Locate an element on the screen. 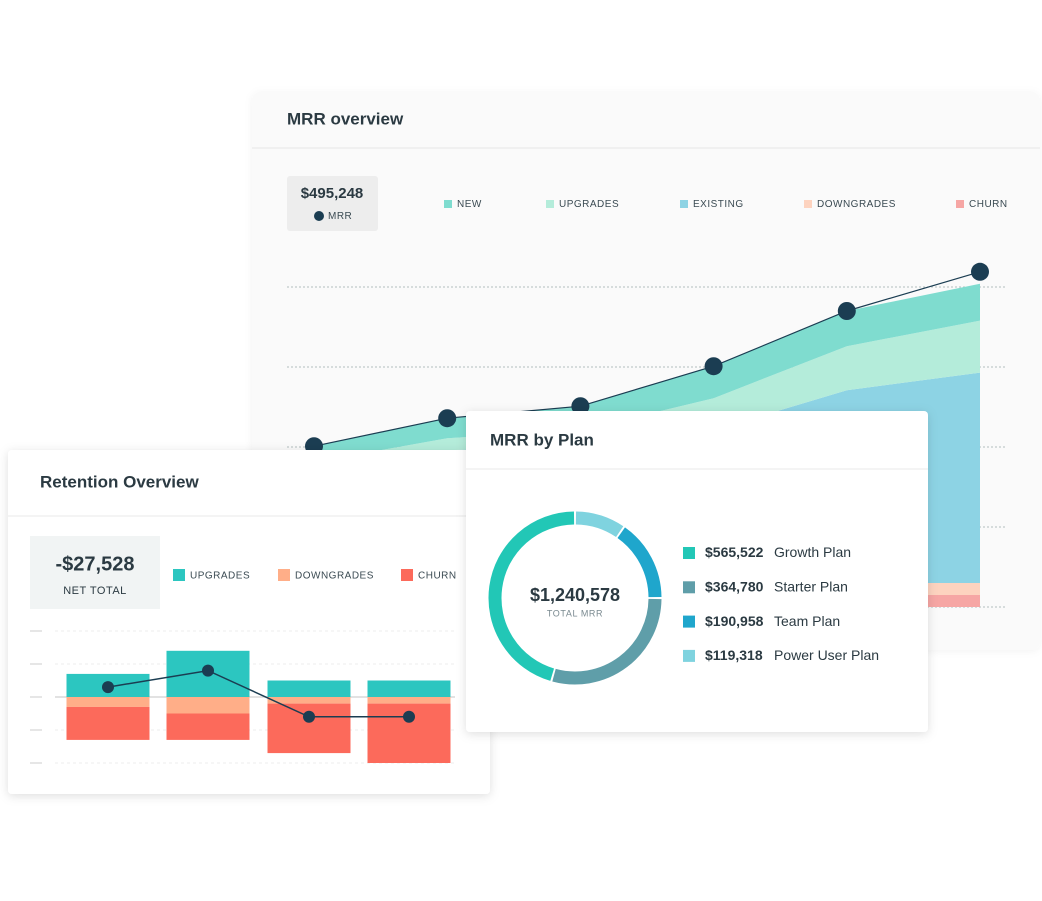 This screenshot has height=901, width=1042. value-label: $565,522 is located at coordinates (734, 552).